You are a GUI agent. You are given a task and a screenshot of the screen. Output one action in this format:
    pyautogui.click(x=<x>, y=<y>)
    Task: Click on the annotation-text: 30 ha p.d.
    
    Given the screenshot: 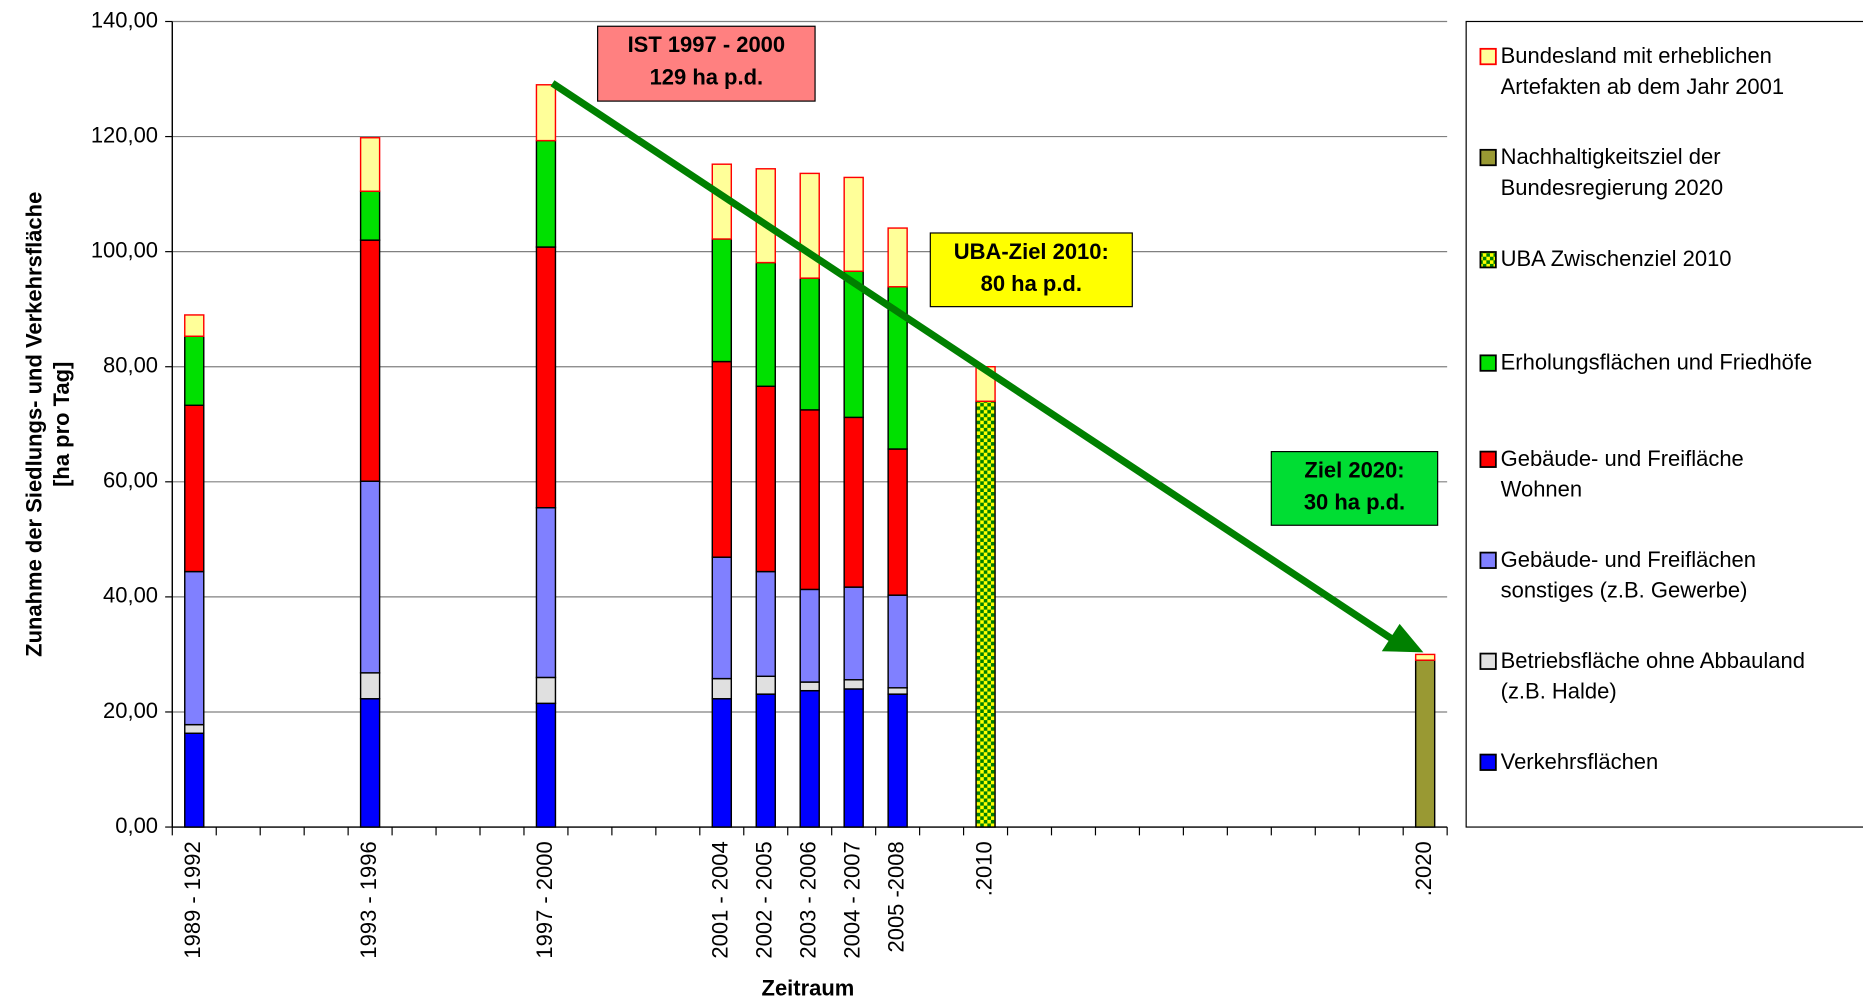 What is the action you would take?
    pyautogui.click(x=1354, y=502)
    